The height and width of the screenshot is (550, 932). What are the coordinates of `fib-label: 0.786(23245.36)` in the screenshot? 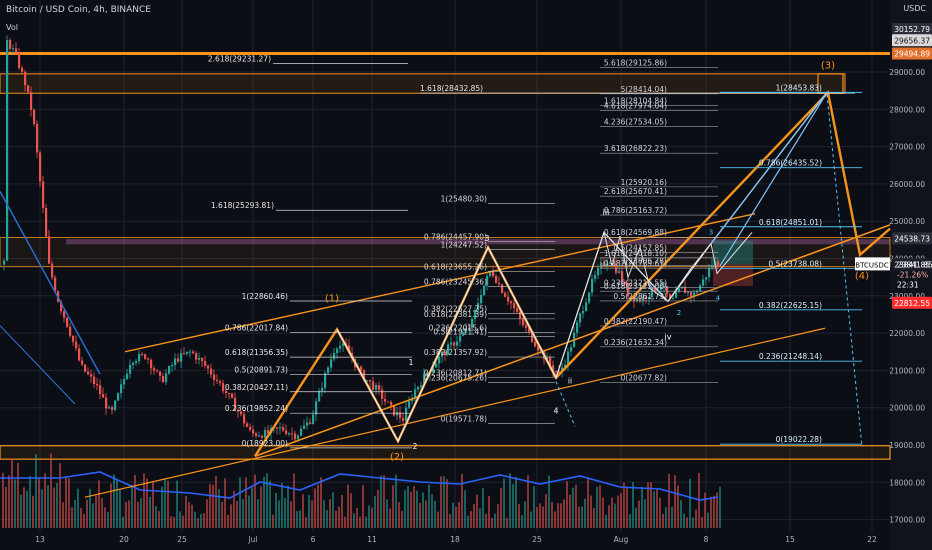 It's located at (455, 282).